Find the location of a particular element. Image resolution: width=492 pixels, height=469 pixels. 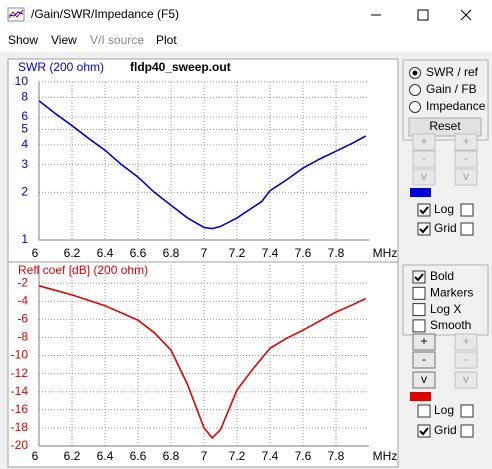

y-tick-label: -6 is located at coordinates (22, 318).